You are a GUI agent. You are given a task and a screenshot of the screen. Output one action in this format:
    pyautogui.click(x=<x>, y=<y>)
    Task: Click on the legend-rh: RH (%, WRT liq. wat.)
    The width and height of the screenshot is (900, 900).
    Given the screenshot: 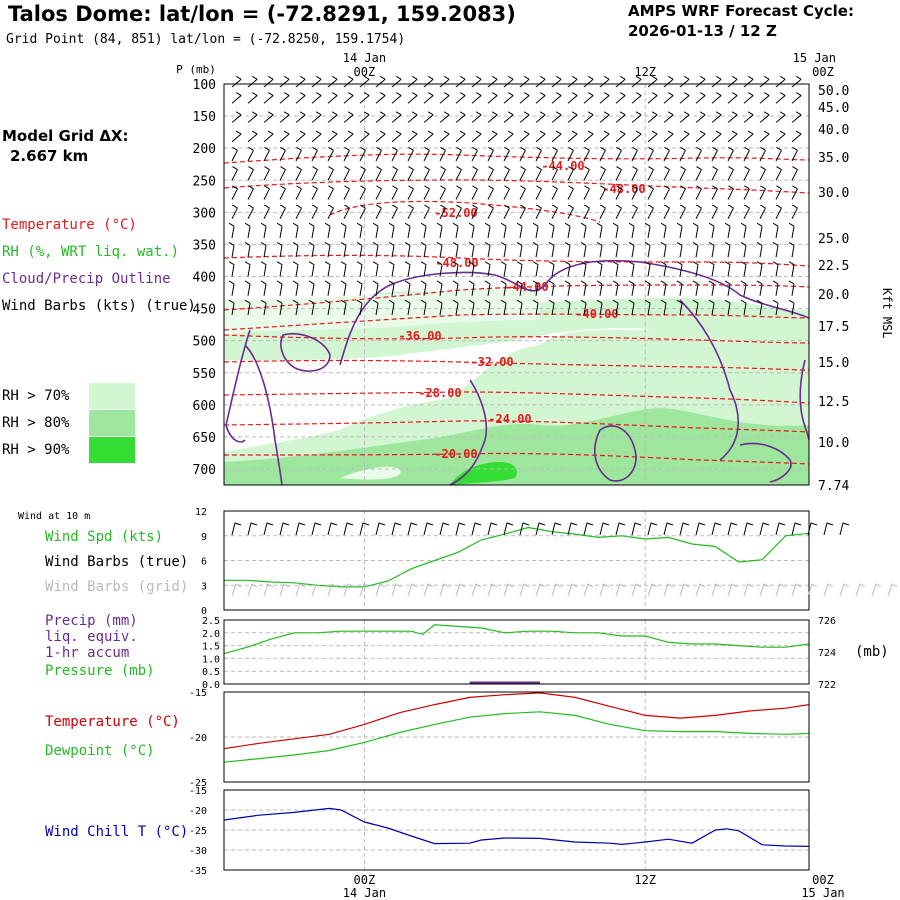 What is the action you would take?
    pyautogui.click(x=91, y=252)
    